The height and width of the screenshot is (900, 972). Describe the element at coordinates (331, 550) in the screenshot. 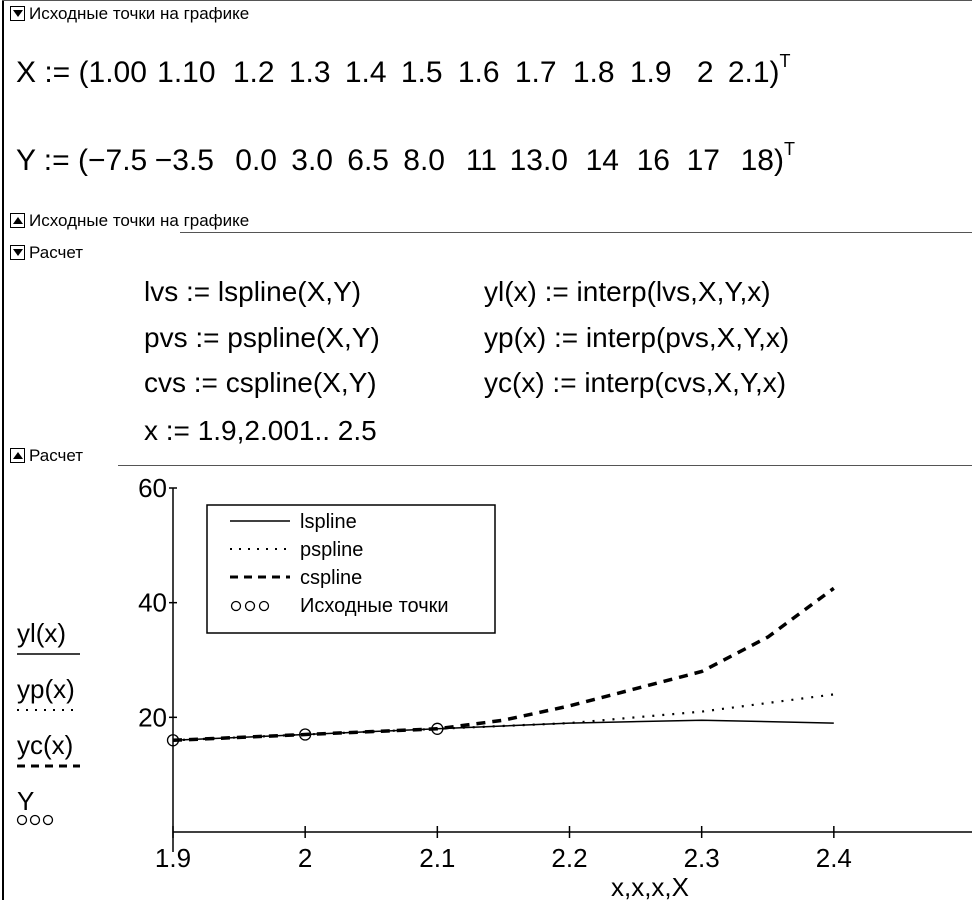

I see `legend-entry-label: pspline` at that location.